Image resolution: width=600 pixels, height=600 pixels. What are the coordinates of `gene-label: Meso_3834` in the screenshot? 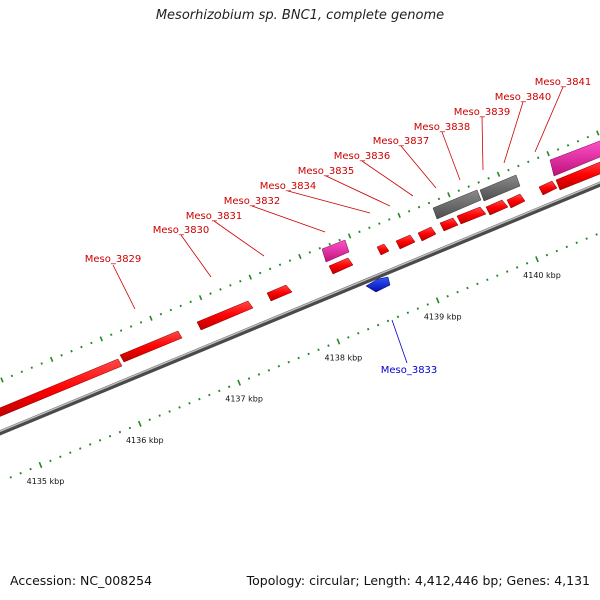 It's located at (288, 186).